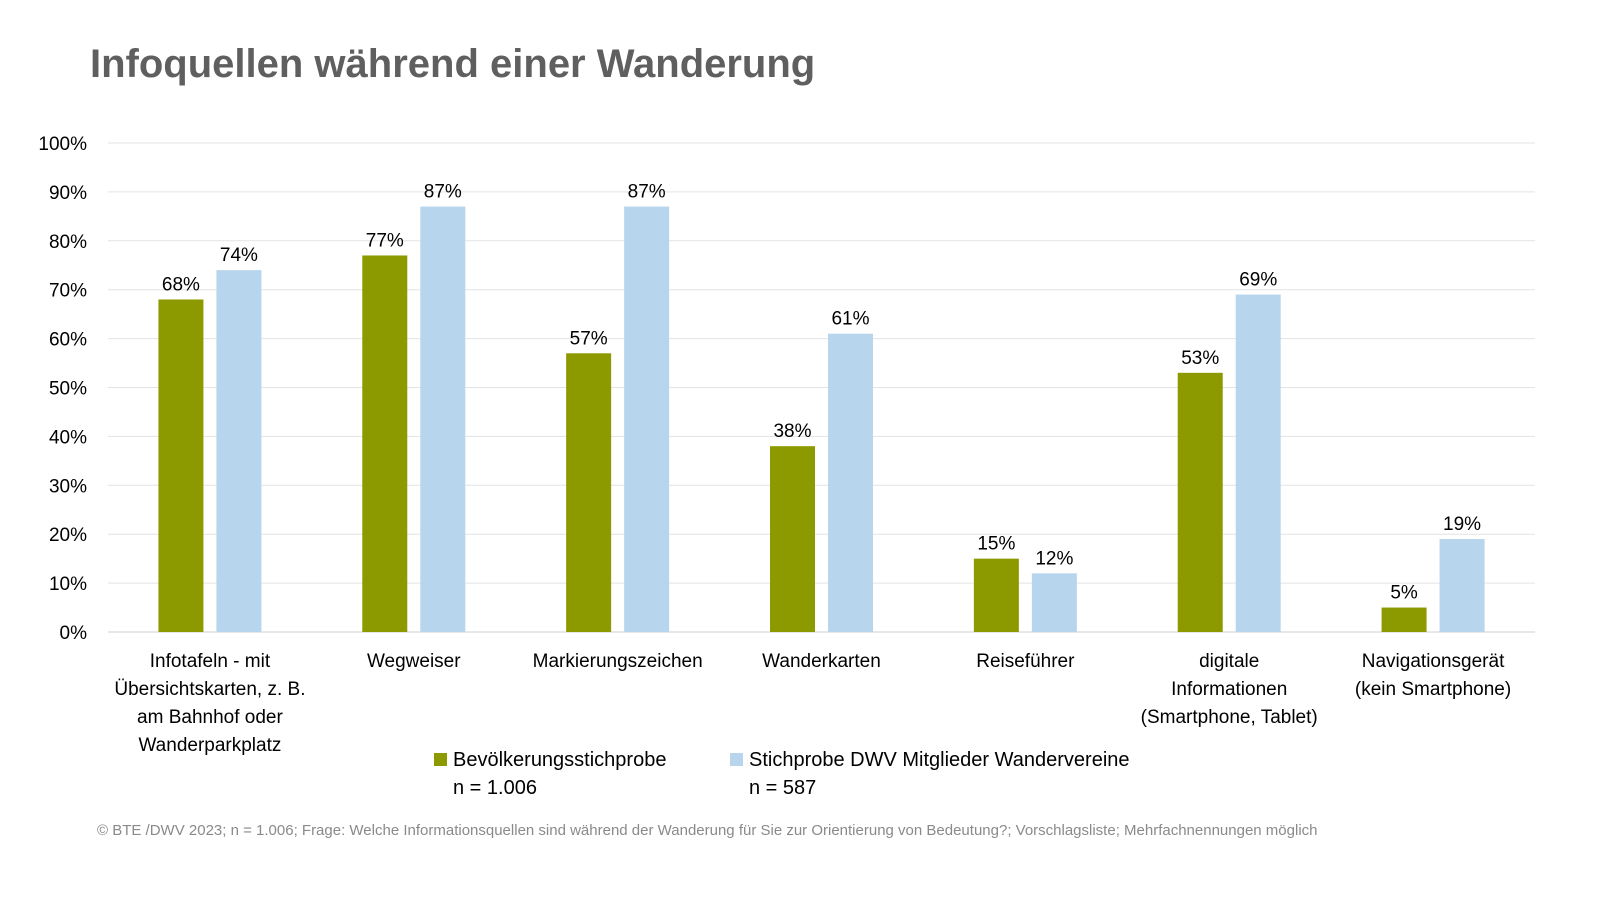 The height and width of the screenshot is (900, 1600). What do you see at coordinates (68, 193) in the screenshot?
I see `y-tick-label: 90%` at bounding box center [68, 193].